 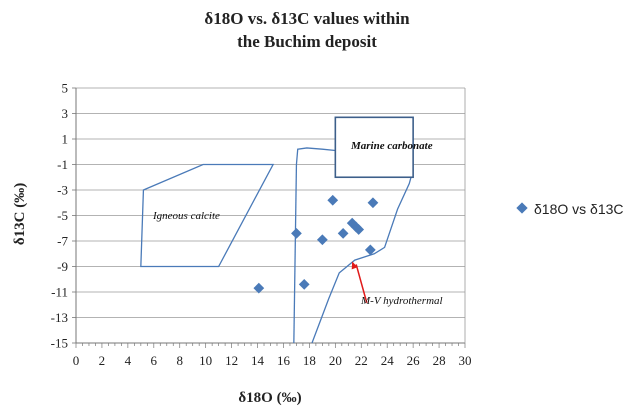 I want to click on x-tick-label: 28, so click(x=439, y=360).